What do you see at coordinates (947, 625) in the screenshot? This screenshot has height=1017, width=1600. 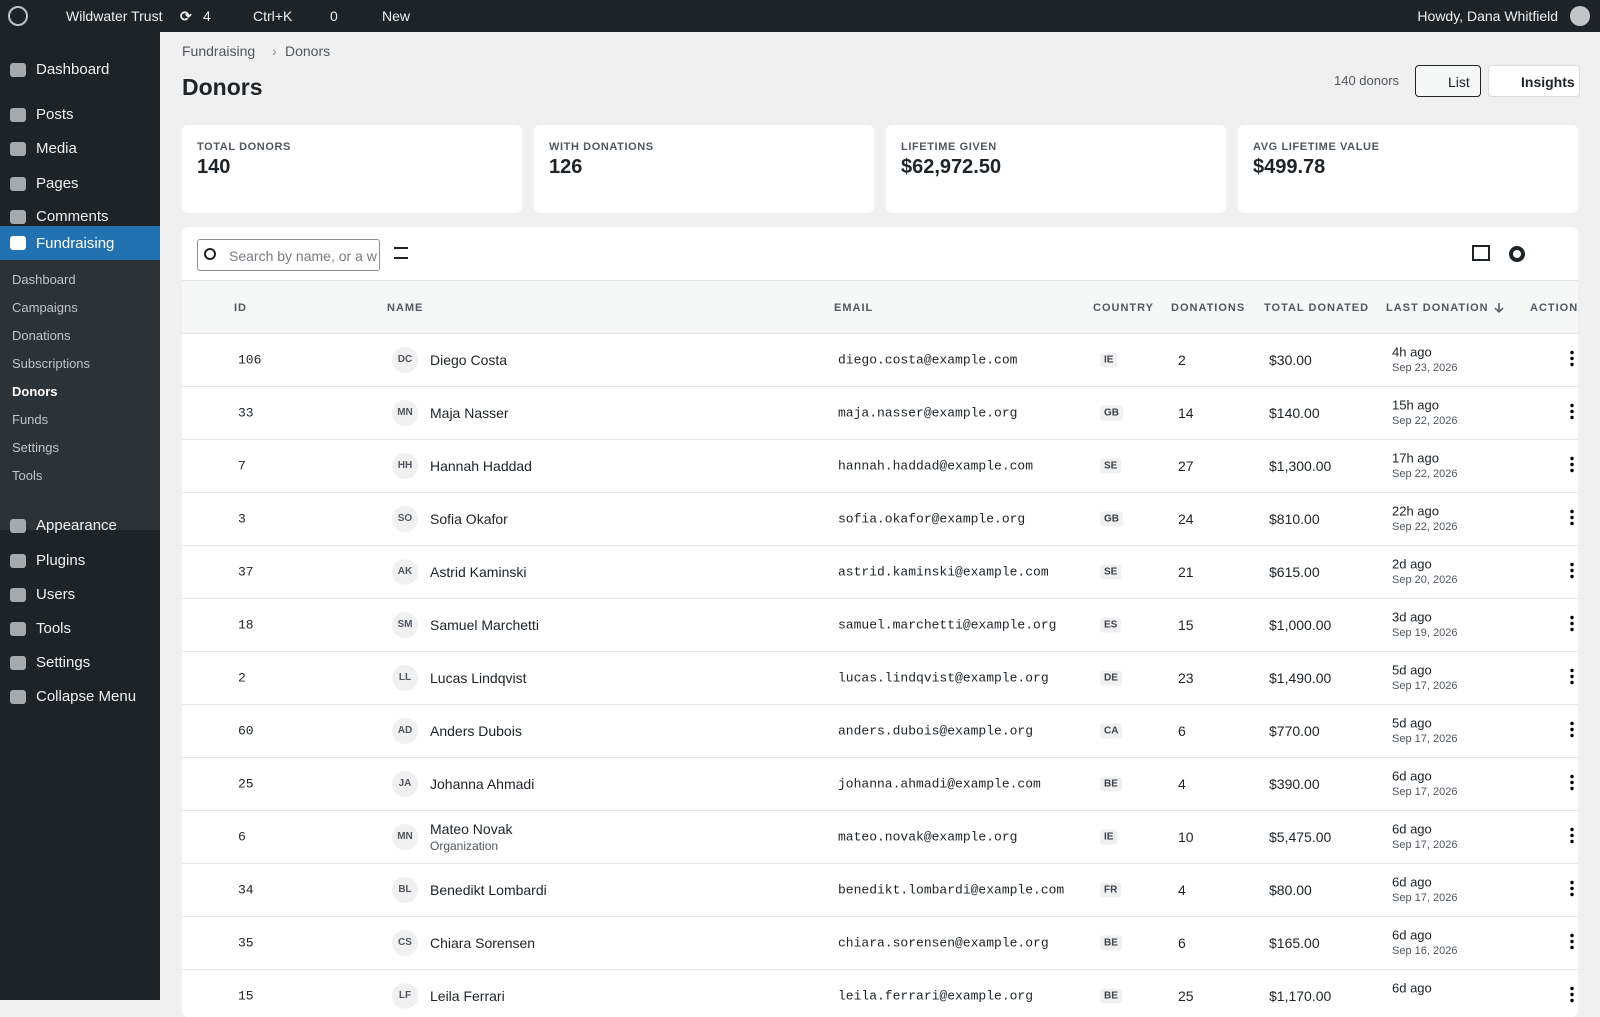 I see `email: samuel.marchetti@example.org` at bounding box center [947, 625].